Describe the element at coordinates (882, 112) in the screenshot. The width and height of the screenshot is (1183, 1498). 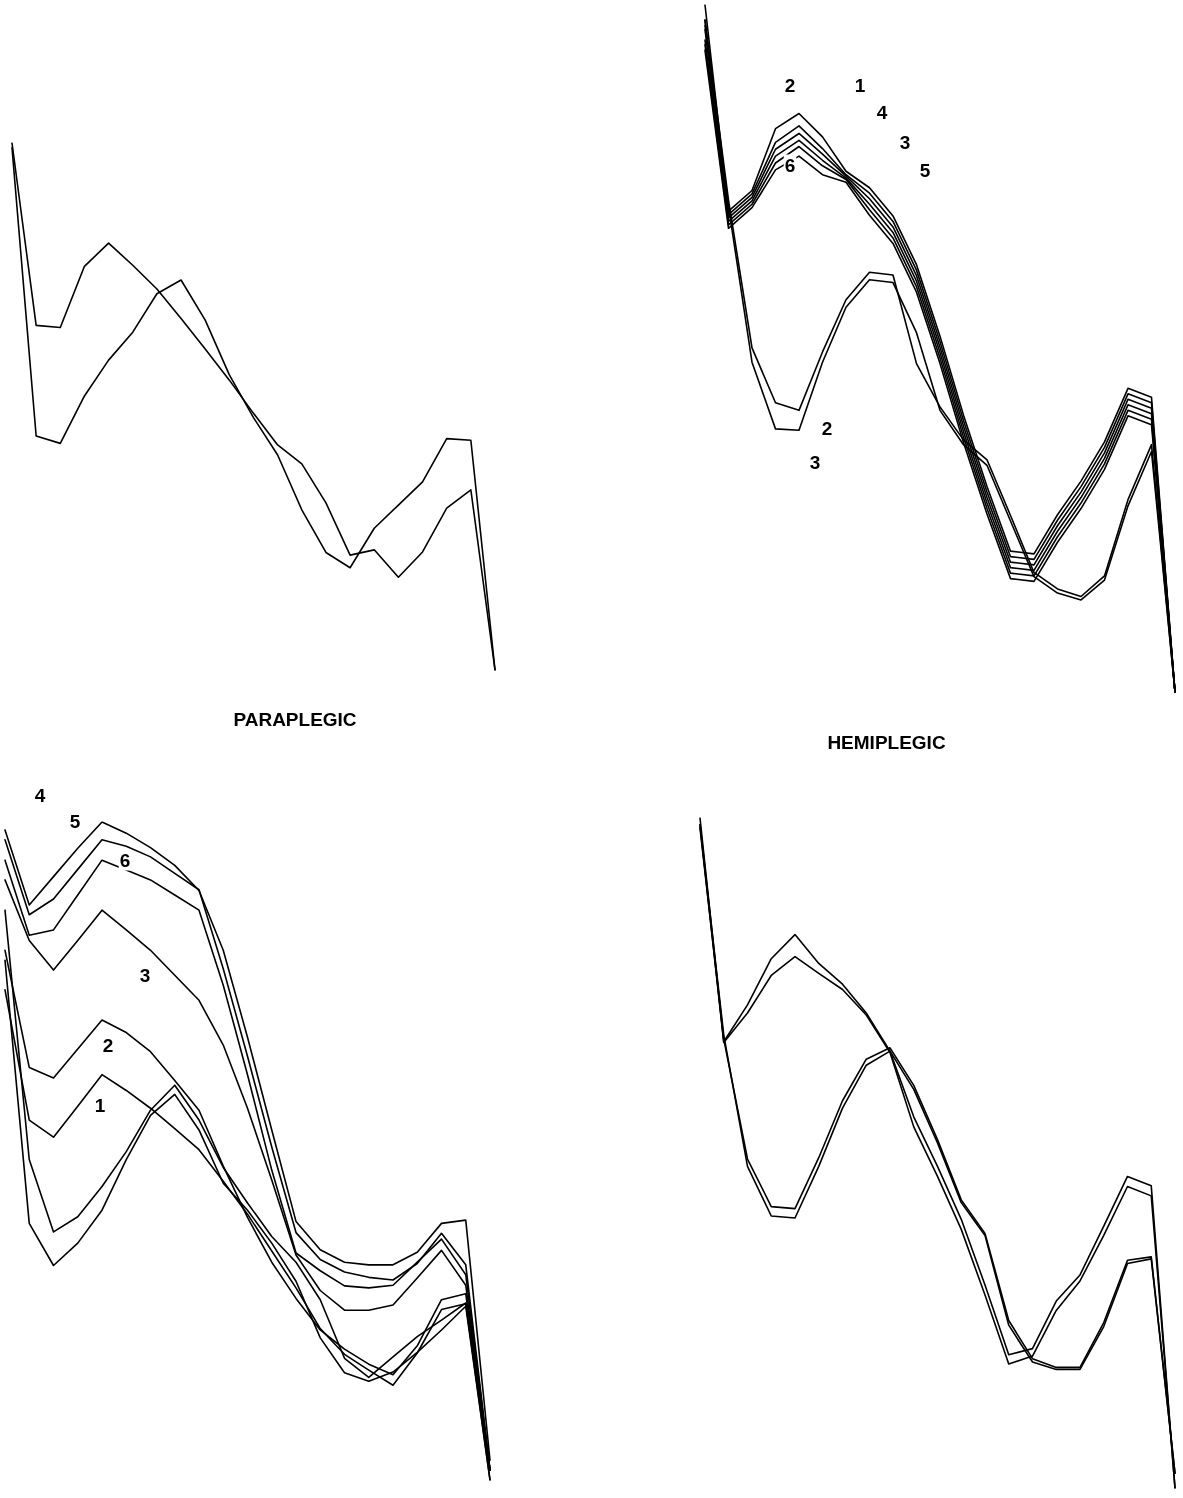
I see `annotation: 4` at that location.